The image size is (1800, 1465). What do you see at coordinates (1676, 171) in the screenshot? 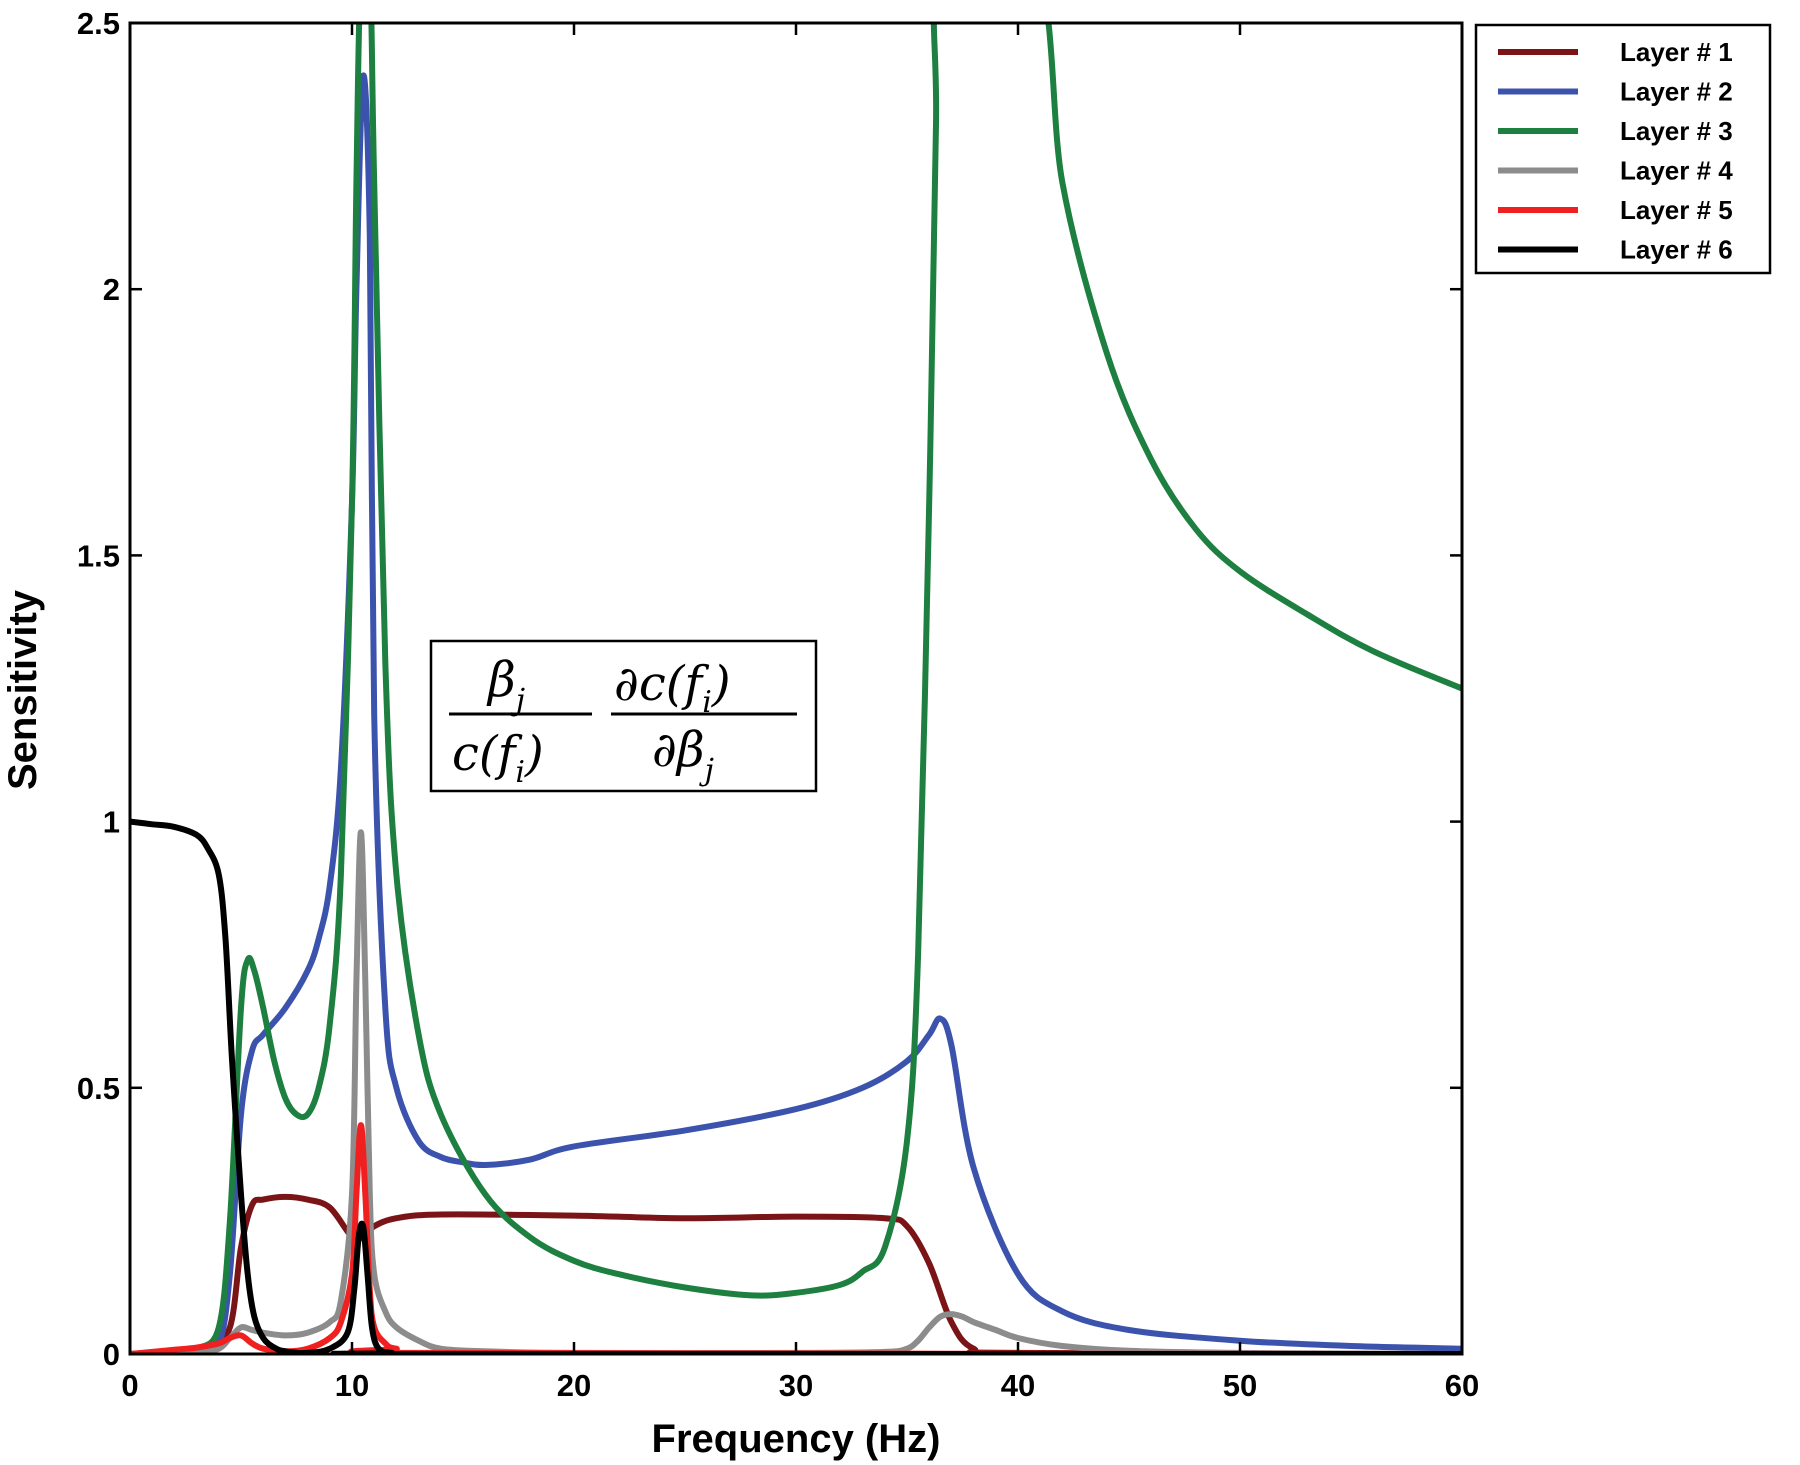
I see `legend-label-layer-4: Layer # 4` at bounding box center [1676, 171].